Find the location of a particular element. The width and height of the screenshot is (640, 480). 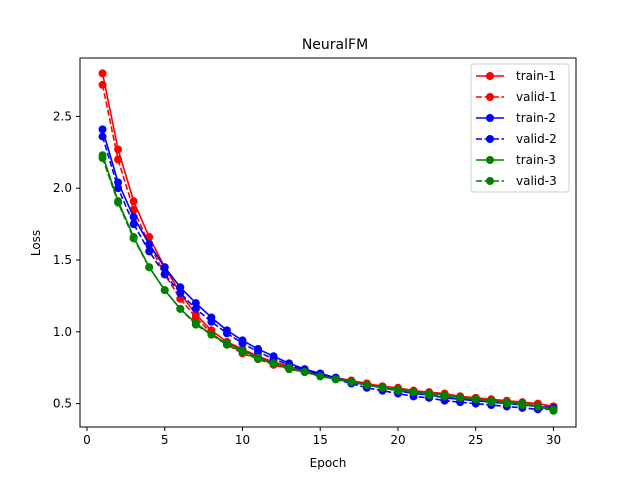

y-axis: 0.5 1.0 1.5 2.0 2.5 is located at coordinates (66, 260).